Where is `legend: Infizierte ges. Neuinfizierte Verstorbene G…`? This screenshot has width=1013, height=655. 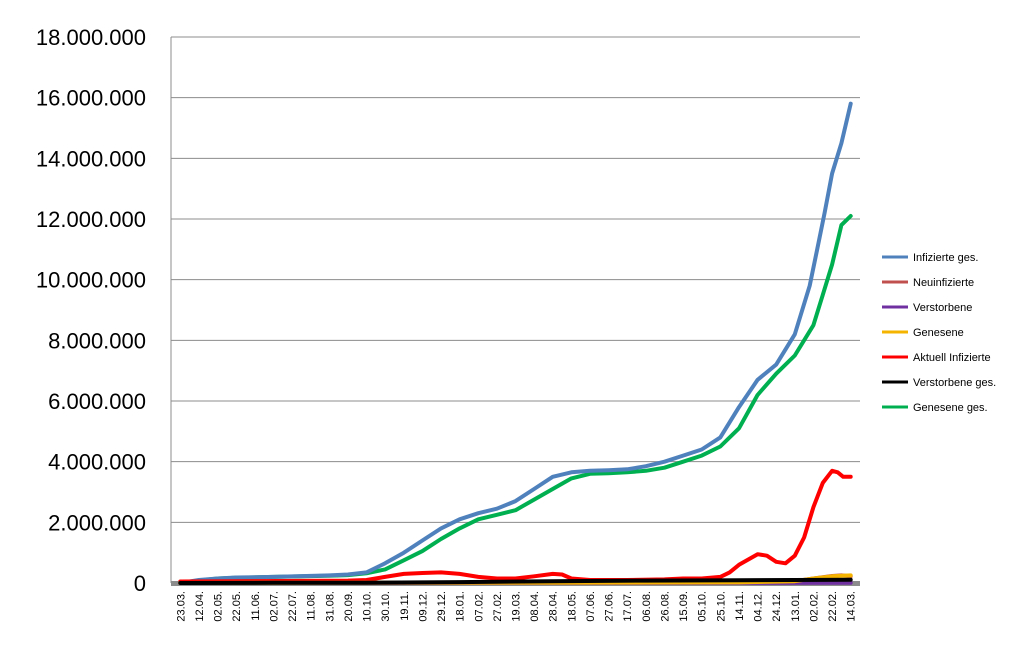
legend: Infizierte ges. Neuinfizierte Verstorbene G… is located at coordinates (939, 333).